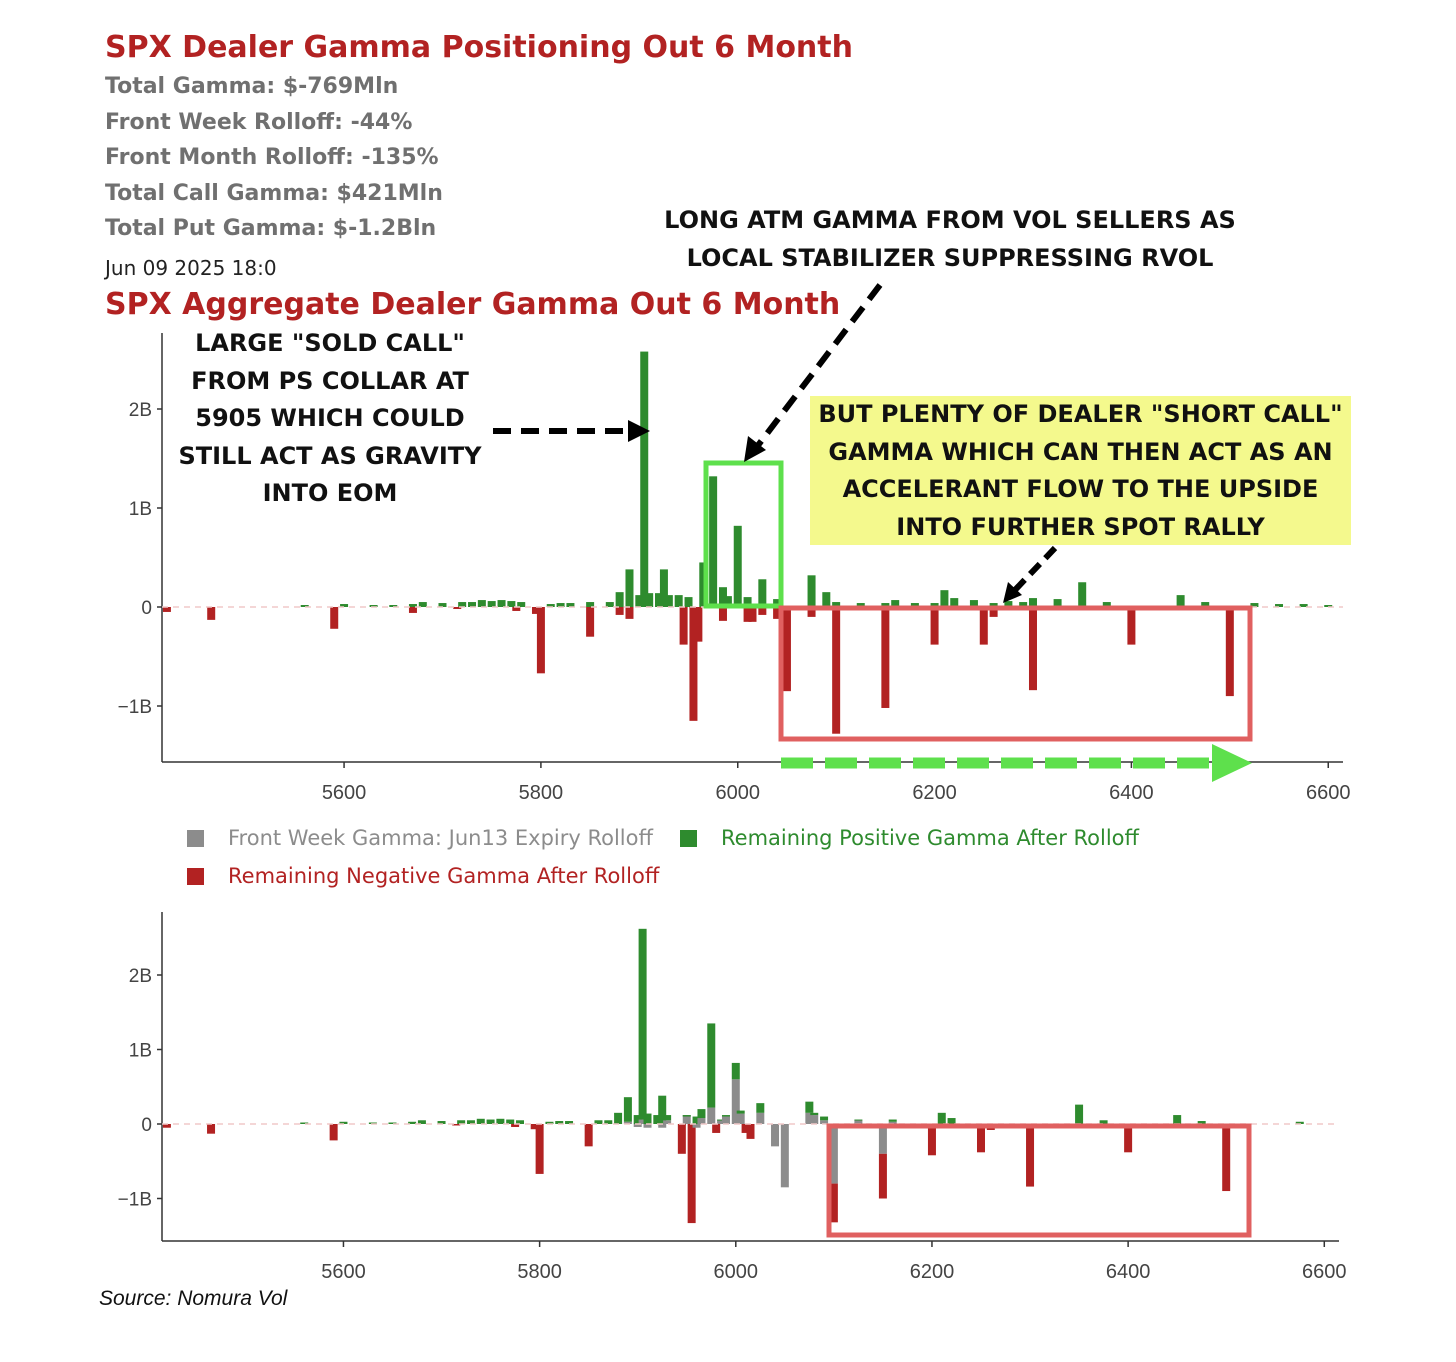 Image resolution: width=1456 pixels, height=1362 pixels. I want to click on legend-front-week: Front Week Gamma: Jun13 Expiry Rolloff, so click(420, 838).